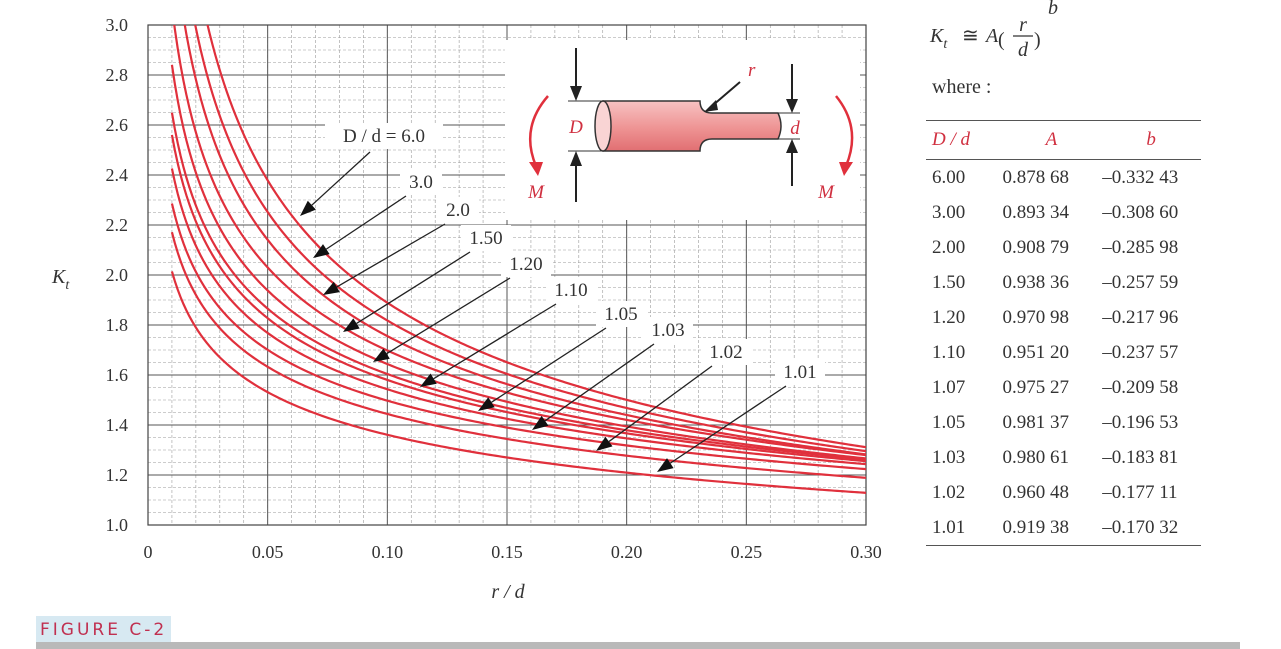 Image resolution: width=1281 pixels, height=649 pixels. I want to click on table-row: 1.03 0.980 61 –0.183 81, so click(1063, 457).